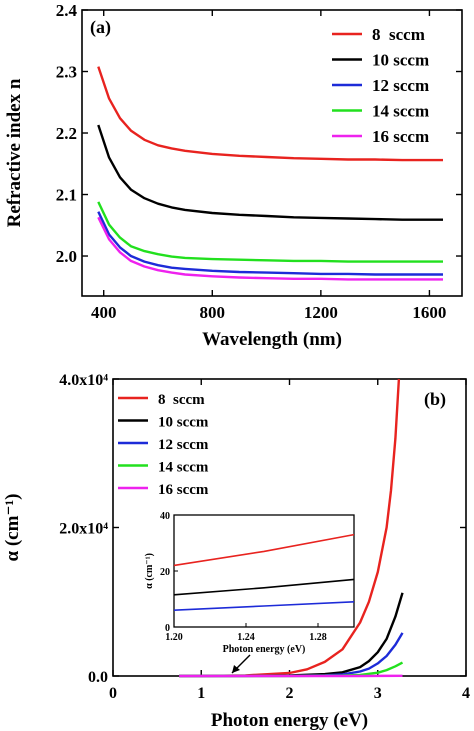 This screenshot has width=474, height=731. What do you see at coordinates (67, 10) in the screenshot?
I see `y-tick-label: 2.4` at bounding box center [67, 10].